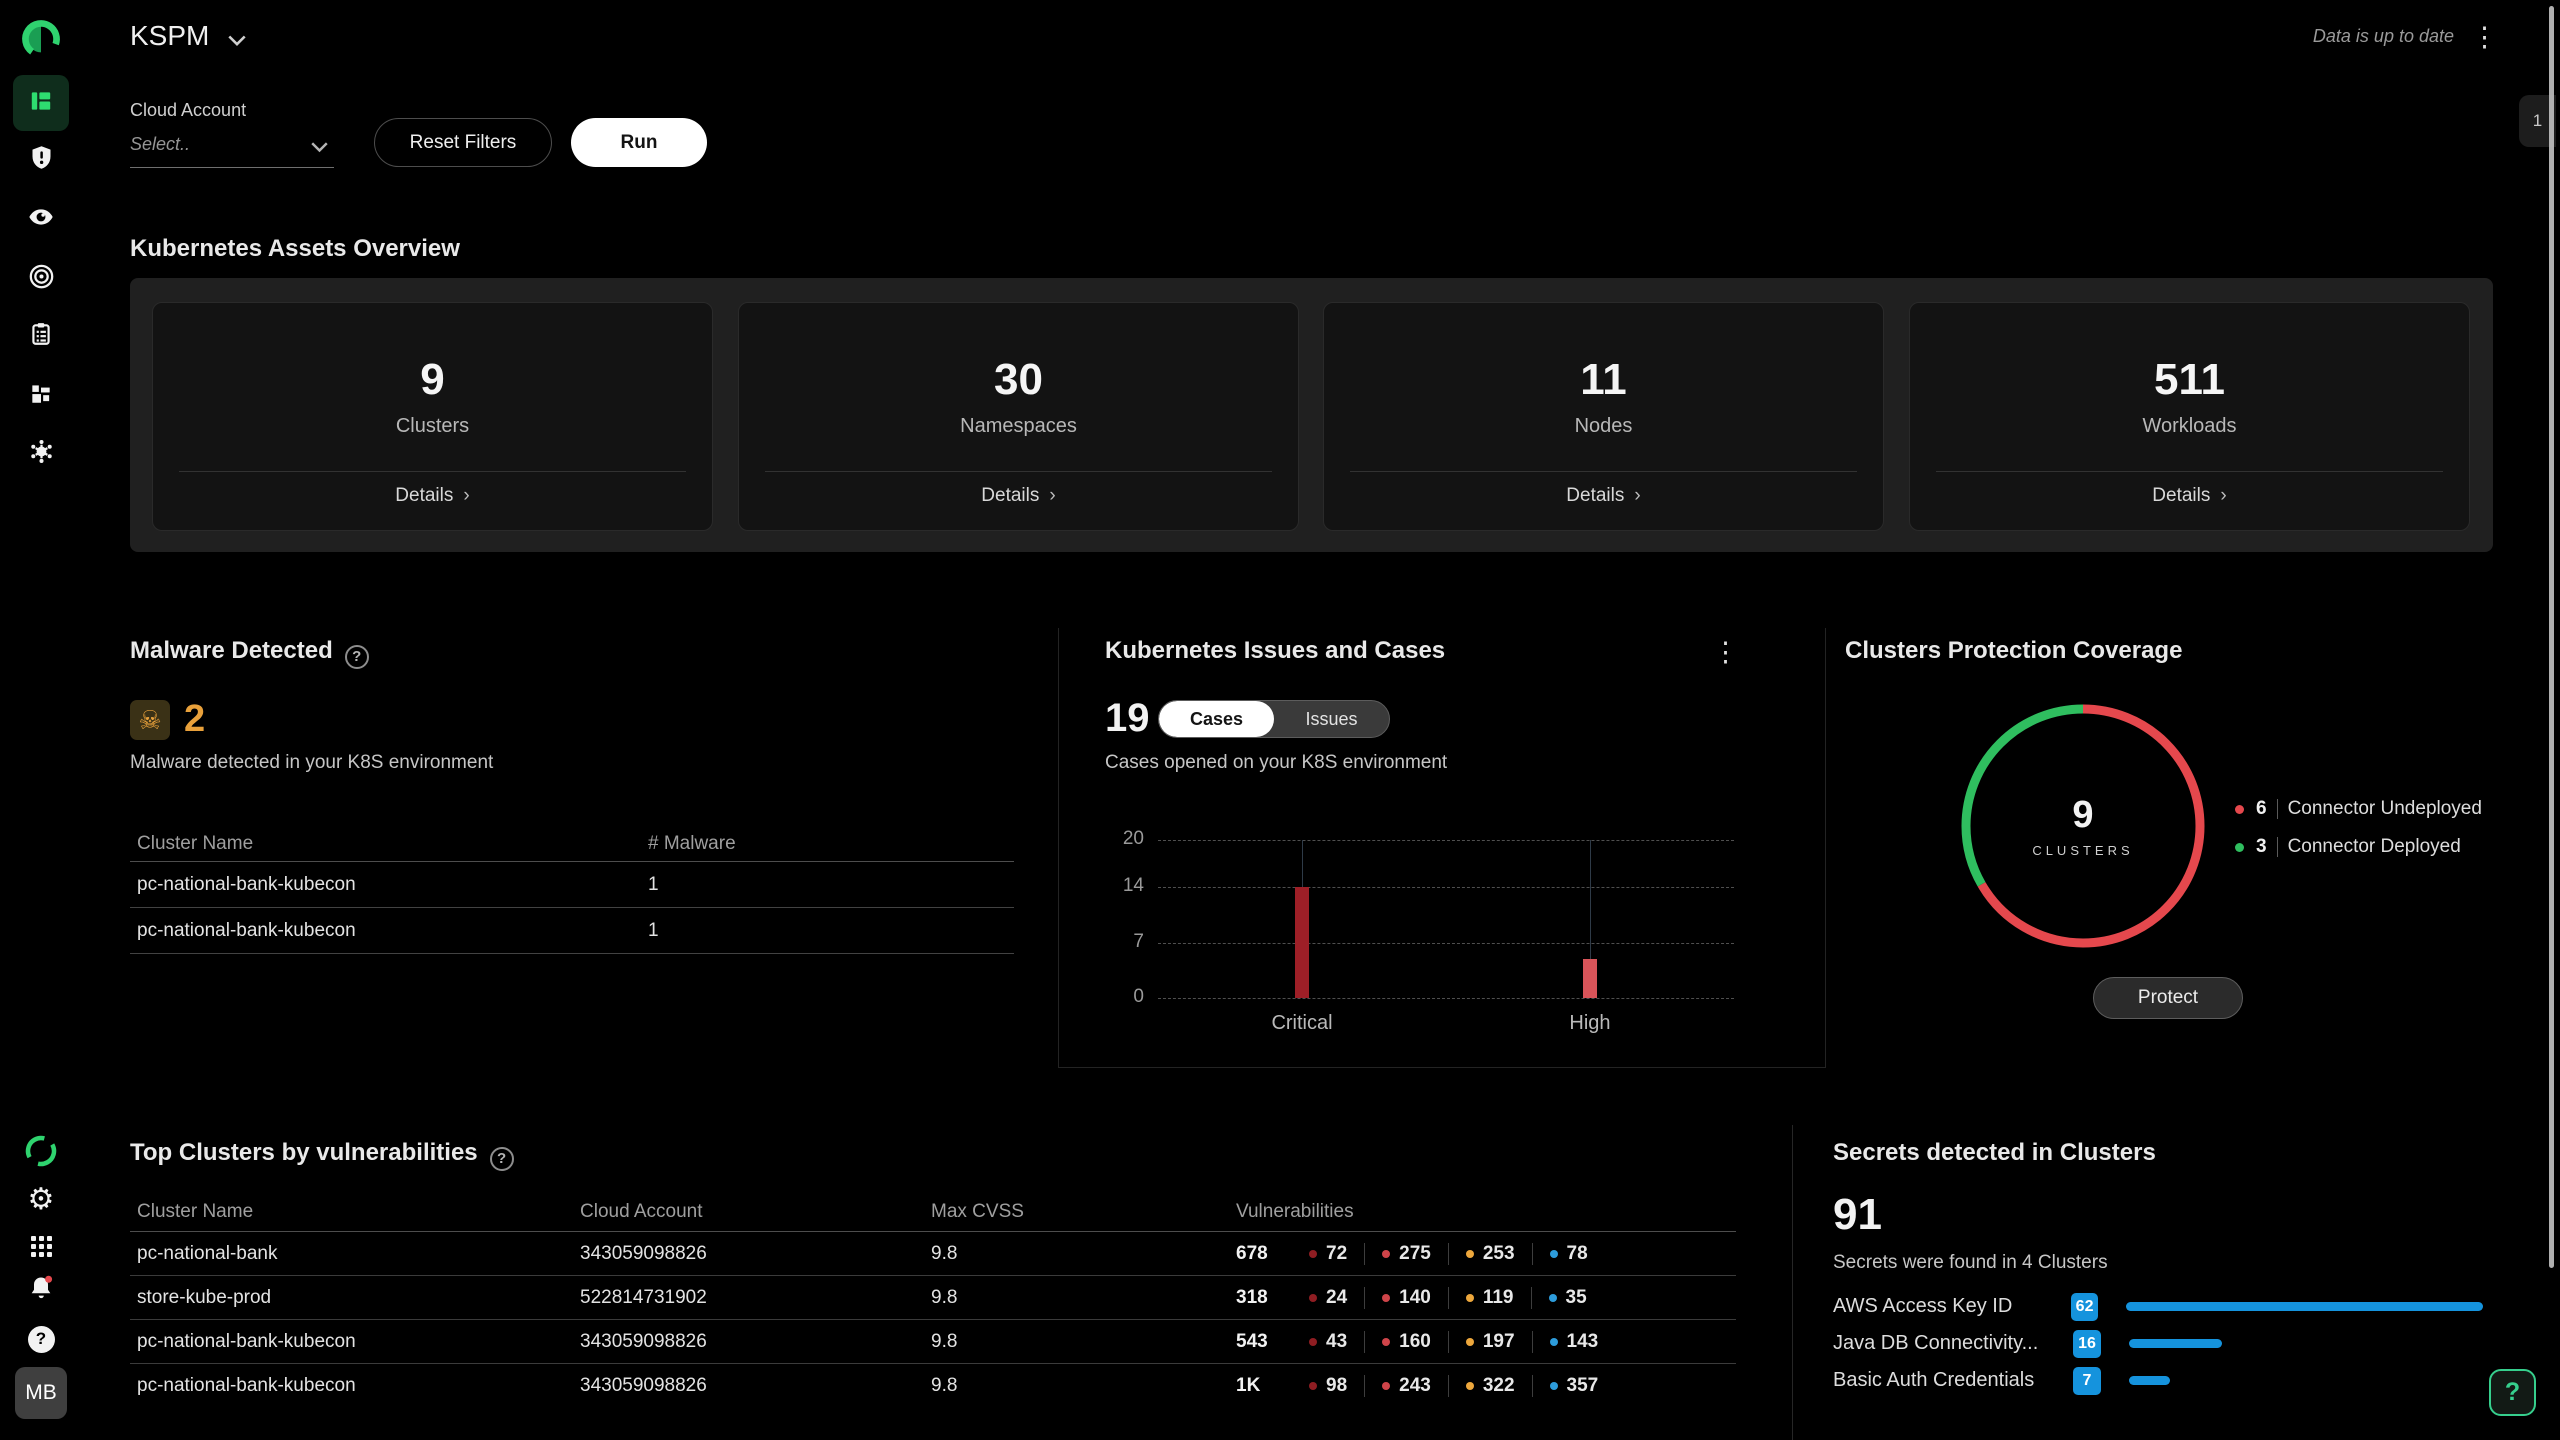 The image size is (2560, 1440). I want to click on bar-guide-line, so click(1302, 864).